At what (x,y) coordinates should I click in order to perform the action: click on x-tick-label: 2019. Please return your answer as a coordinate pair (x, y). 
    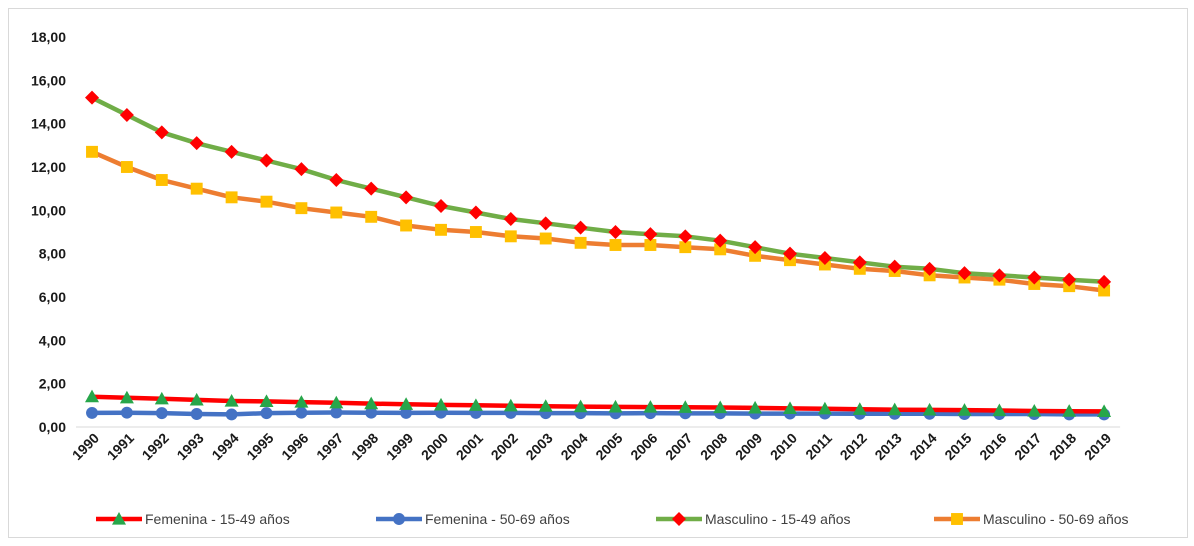
    Looking at the image, I should click on (1097, 446).